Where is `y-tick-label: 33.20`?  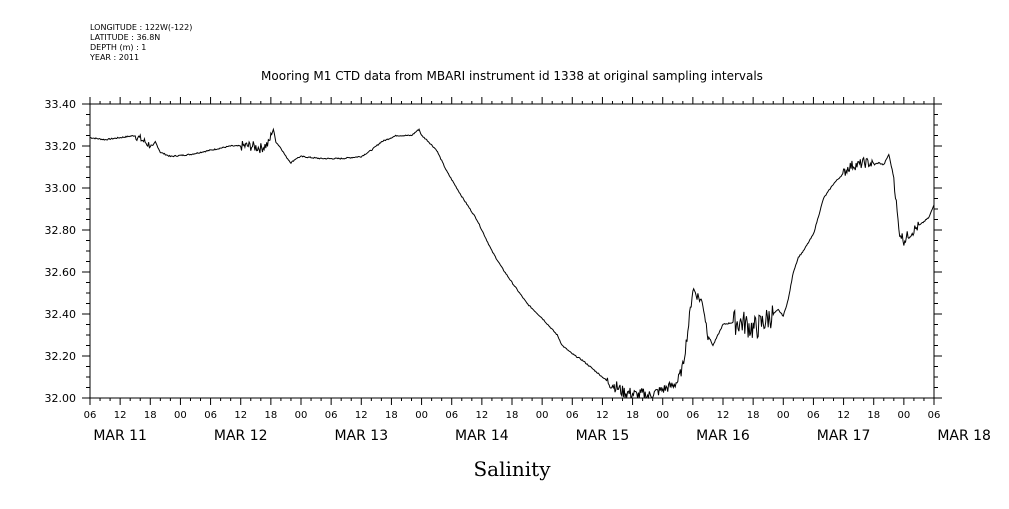
y-tick-label: 33.20 is located at coordinates (61, 146).